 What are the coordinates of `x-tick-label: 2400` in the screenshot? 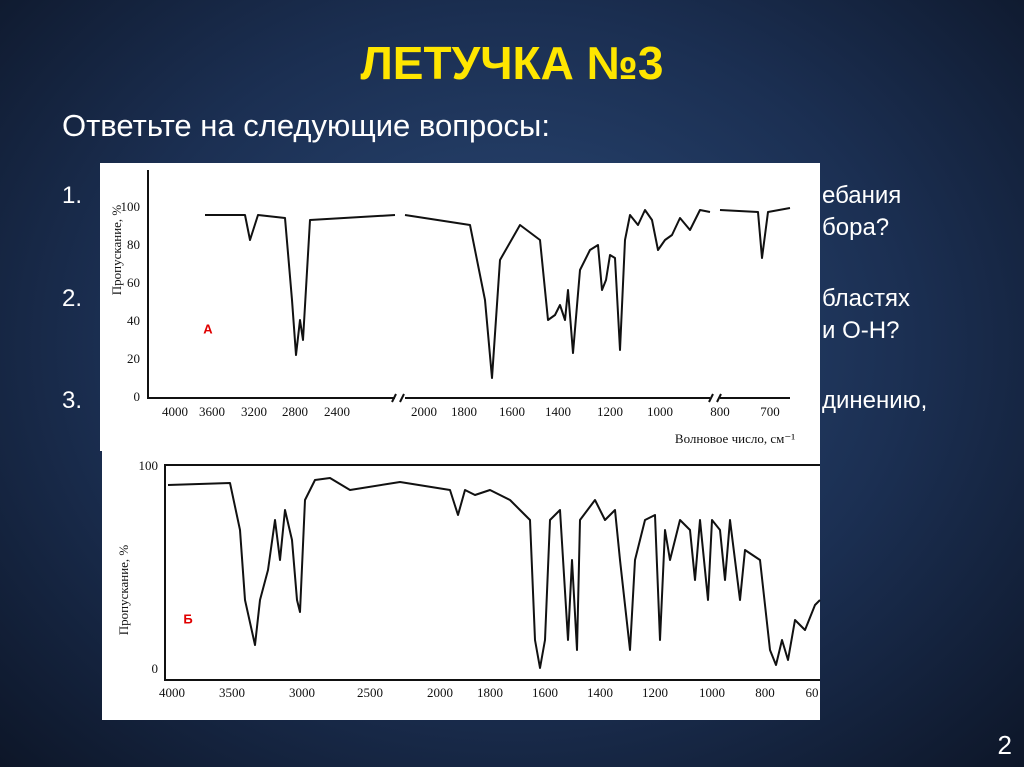 It's located at (337, 411).